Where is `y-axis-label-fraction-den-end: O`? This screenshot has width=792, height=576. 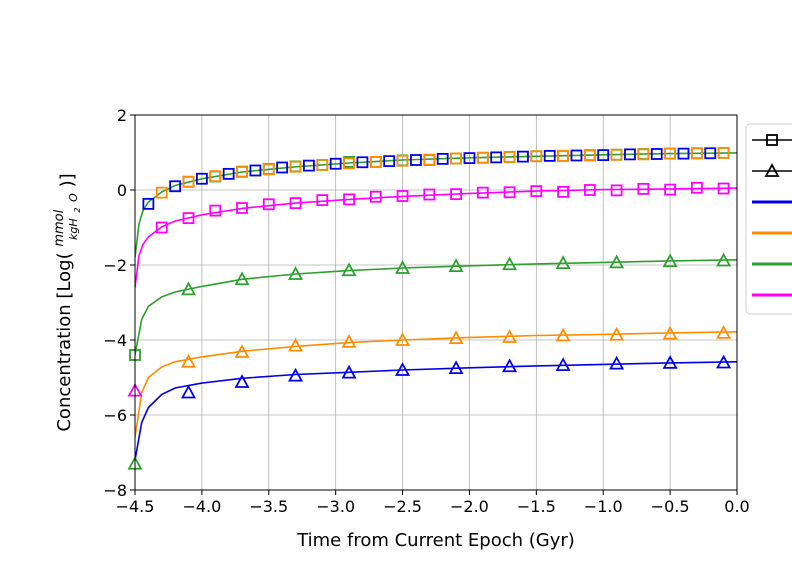
y-axis-label-fraction-den-end: O is located at coordinates (73, 197).